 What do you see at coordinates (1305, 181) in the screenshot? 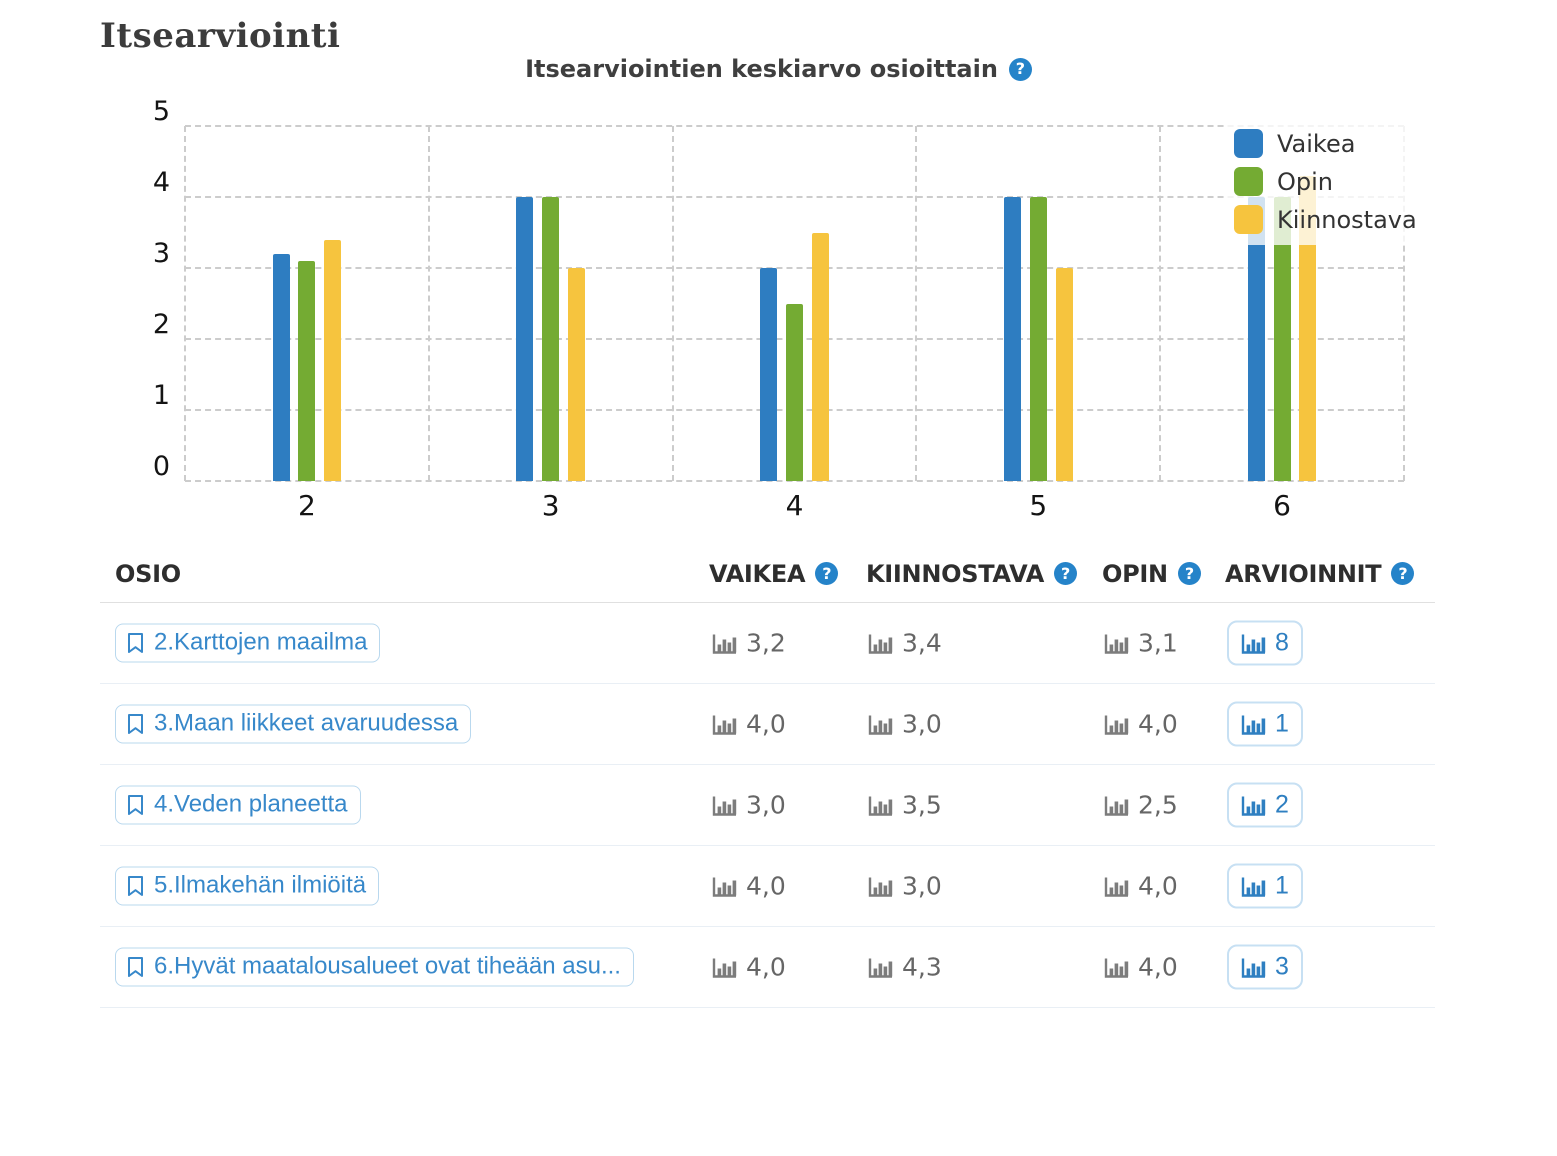
I see `legend-label-opin: Opin` at bounding box center [1305, 181].